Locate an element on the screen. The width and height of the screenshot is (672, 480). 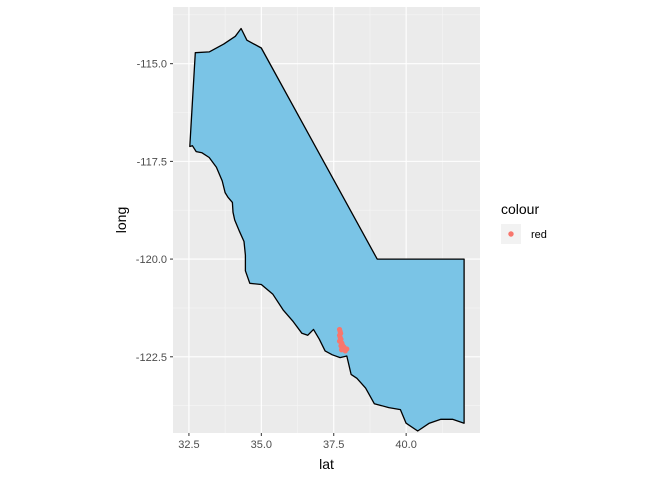
y-axis: -115.0 -117.5 -120.0 -122.5 is located at coordinates (154, 211).